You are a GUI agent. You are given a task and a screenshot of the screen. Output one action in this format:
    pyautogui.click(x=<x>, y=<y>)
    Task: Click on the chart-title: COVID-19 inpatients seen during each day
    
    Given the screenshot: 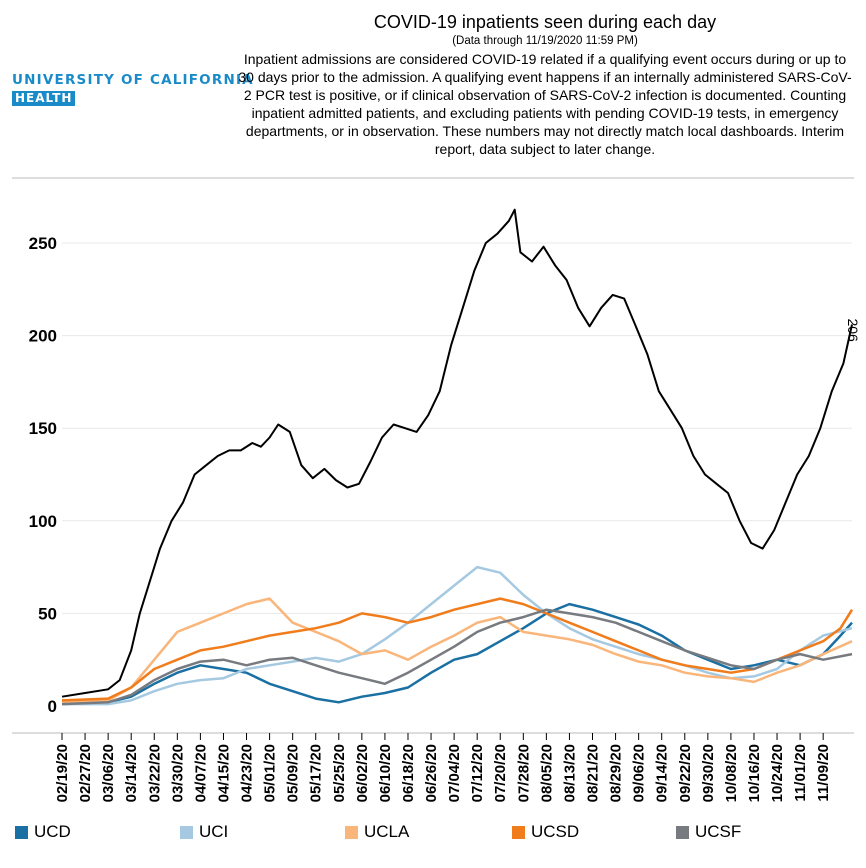 What is the action you would take?
    pyautogui.click(x=545, y=22)
    